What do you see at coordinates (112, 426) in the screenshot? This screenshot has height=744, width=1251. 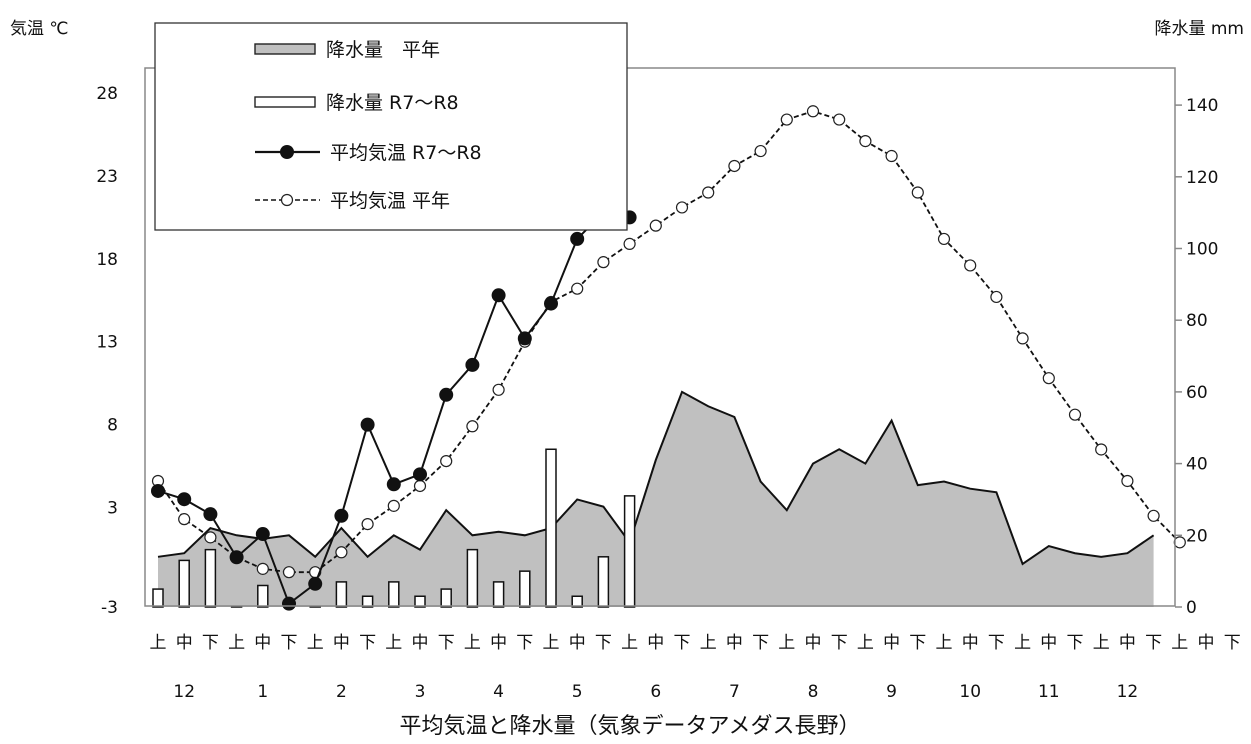 I see `left-tick-label: 8` at bounding box center [112, 426].